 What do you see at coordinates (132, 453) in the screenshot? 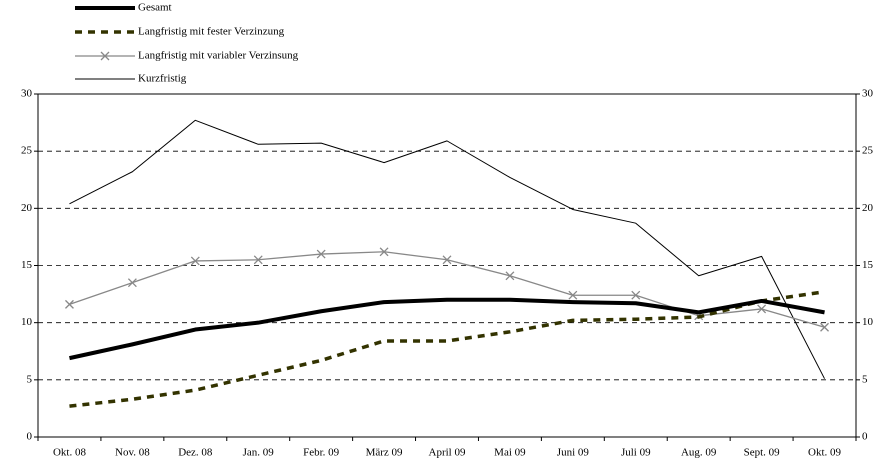
I see `x-tick-label: Nov. 08` at bounding box center [132, 453].